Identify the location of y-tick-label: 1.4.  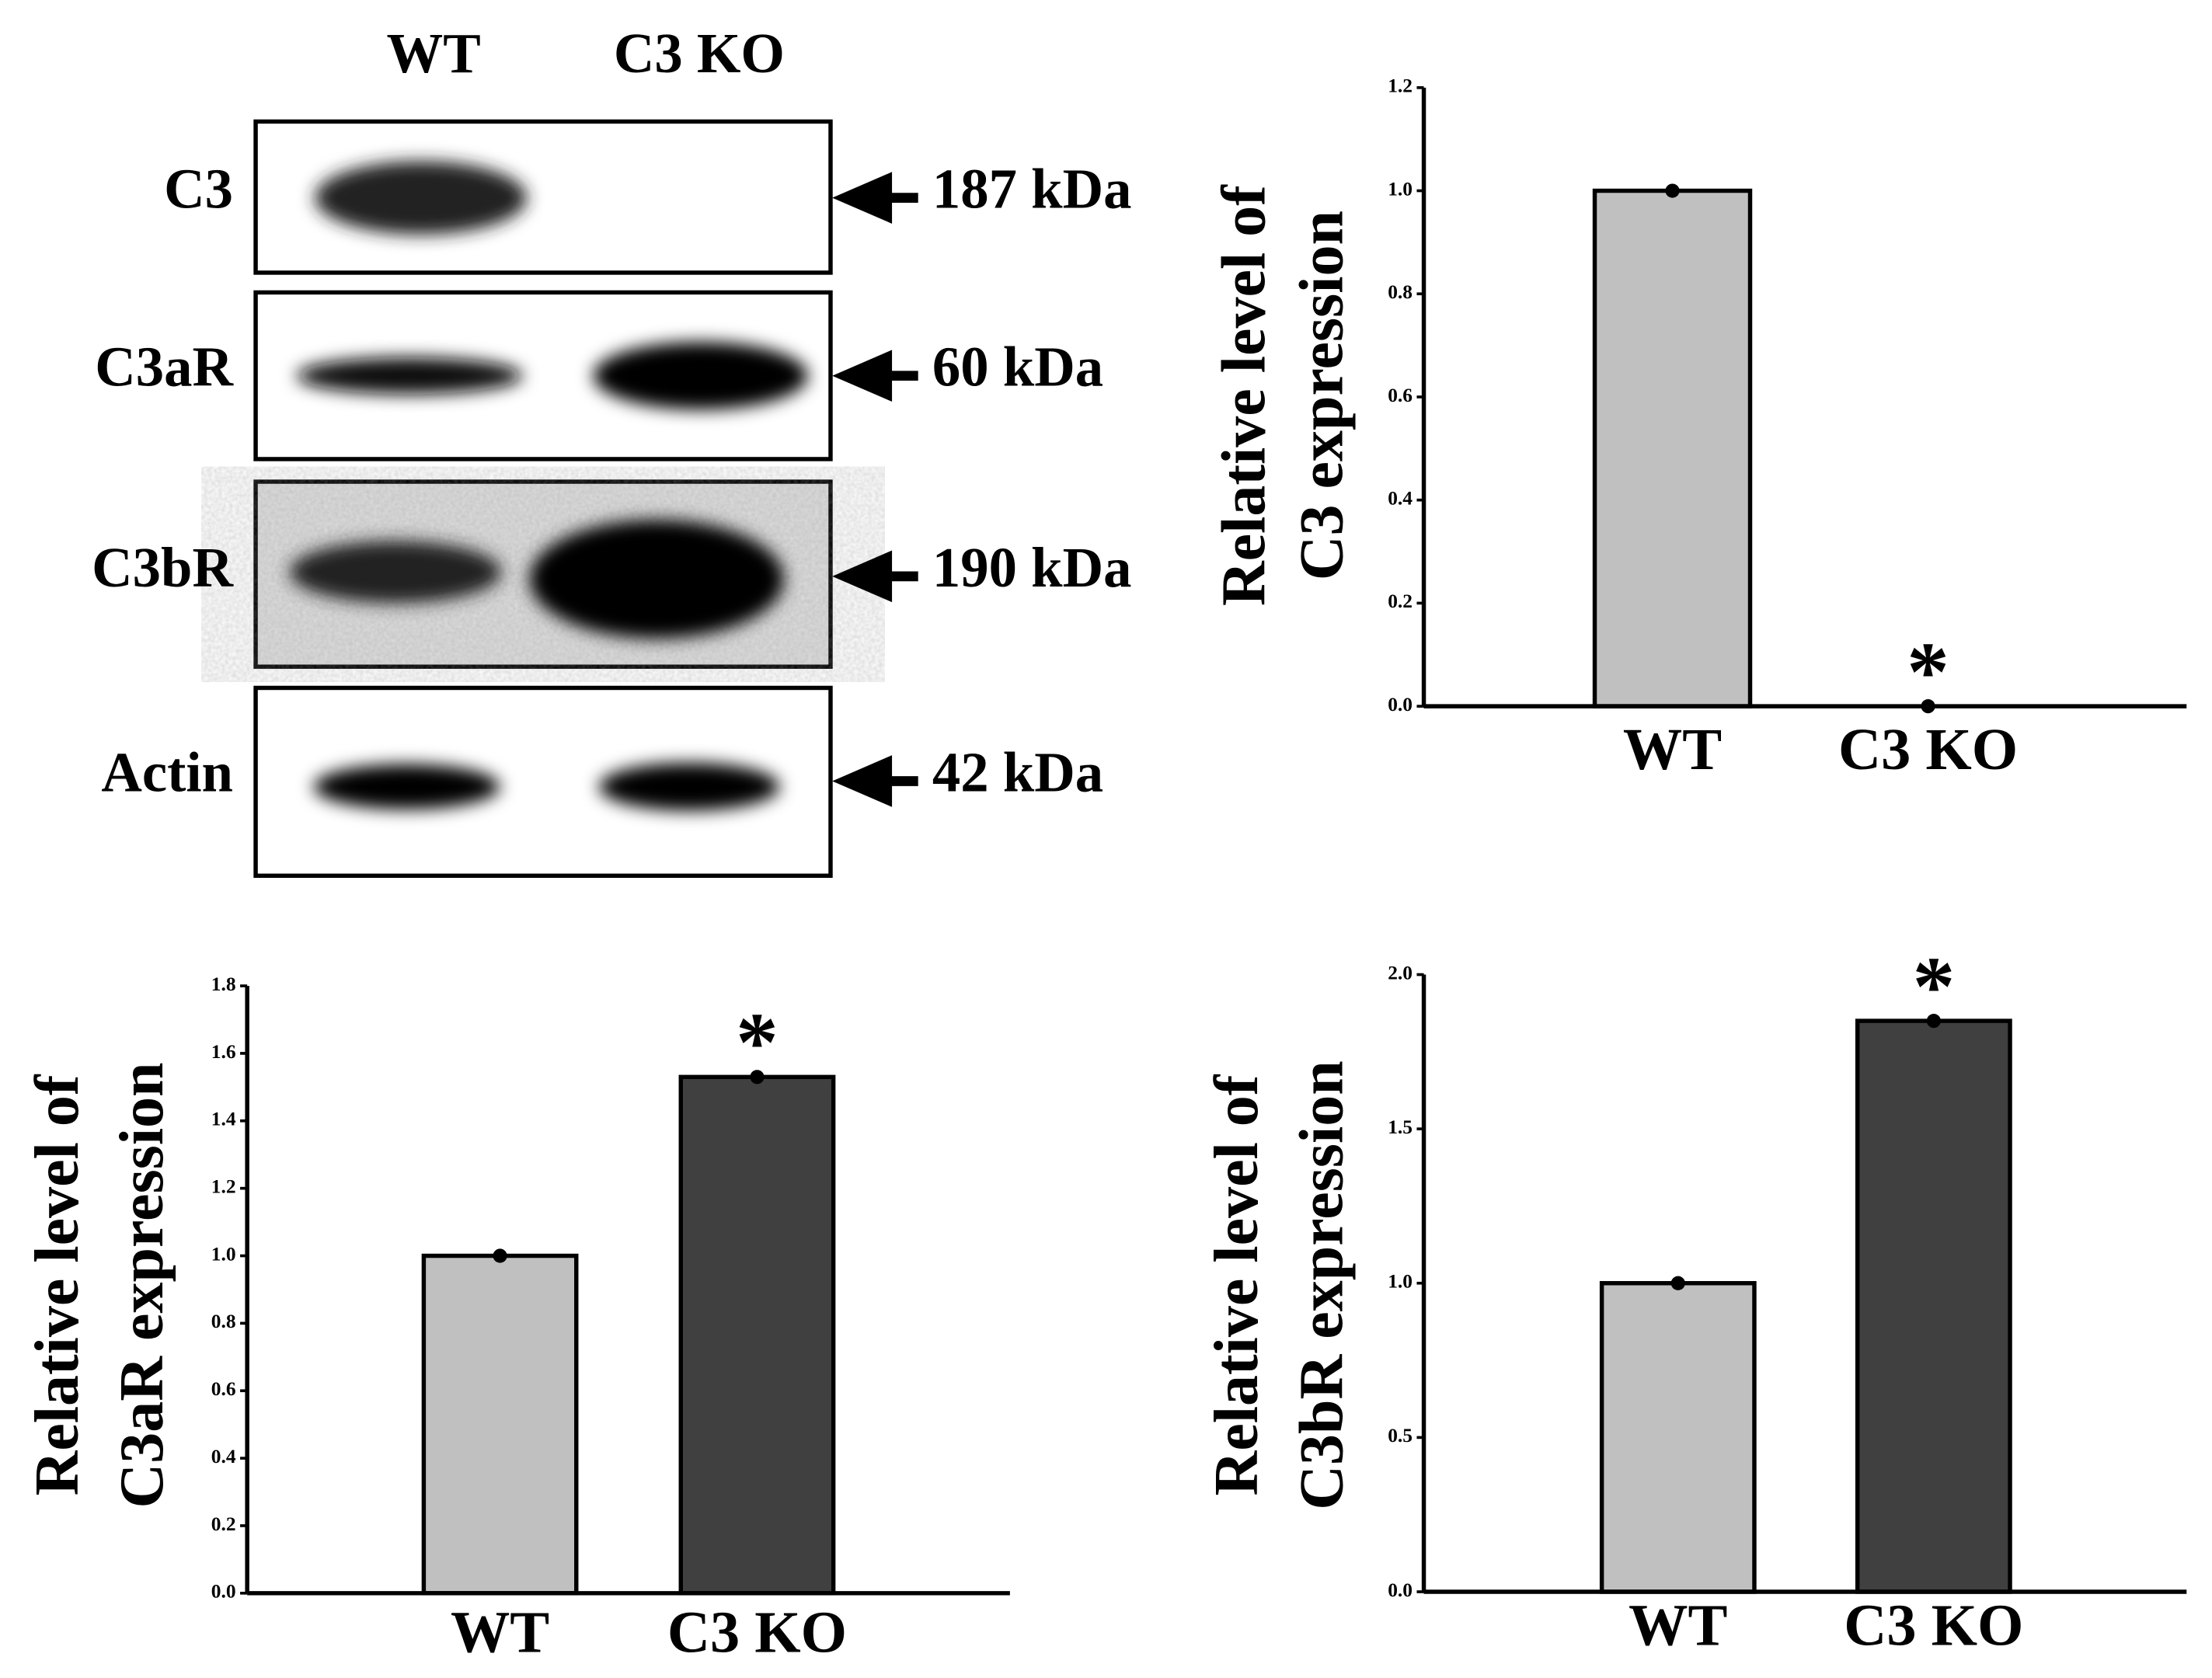
(223, 1119).